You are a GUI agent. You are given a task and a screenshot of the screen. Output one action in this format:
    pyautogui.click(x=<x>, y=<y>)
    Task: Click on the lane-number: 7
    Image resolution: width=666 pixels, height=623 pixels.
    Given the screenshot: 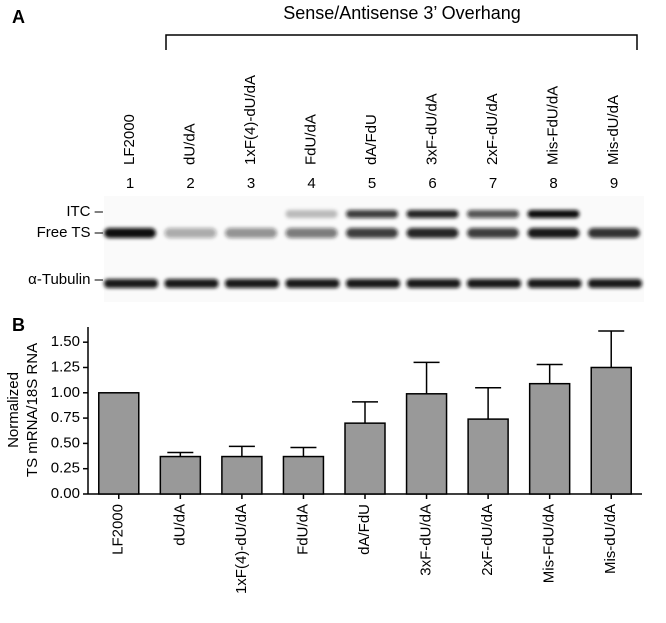 What is the action you would take?
    pyautogui.click(x=493, y=183)
    